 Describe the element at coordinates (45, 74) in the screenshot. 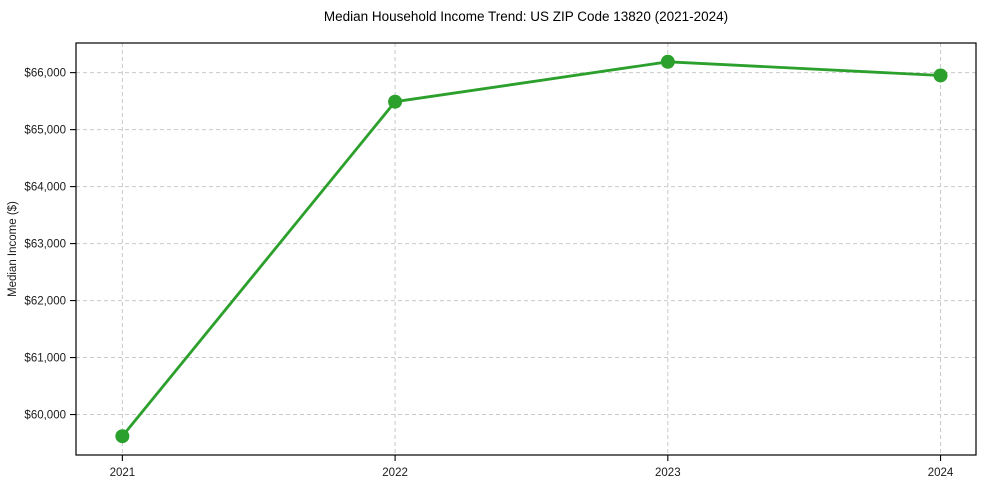

I see `y-tick-label: $66,000` at that location.